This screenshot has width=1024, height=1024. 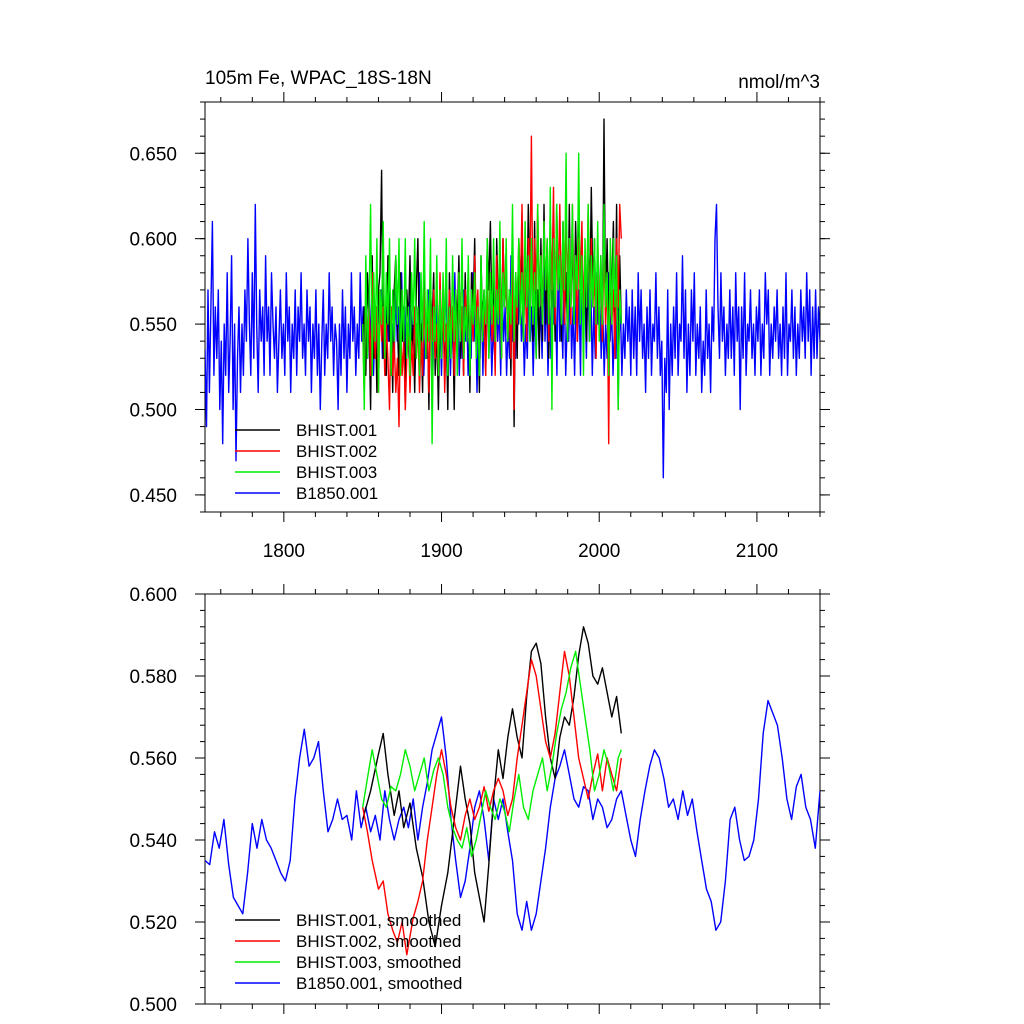 I want to click on legend-label: BHIST.003, smoothed, so click(x=378, y=962).